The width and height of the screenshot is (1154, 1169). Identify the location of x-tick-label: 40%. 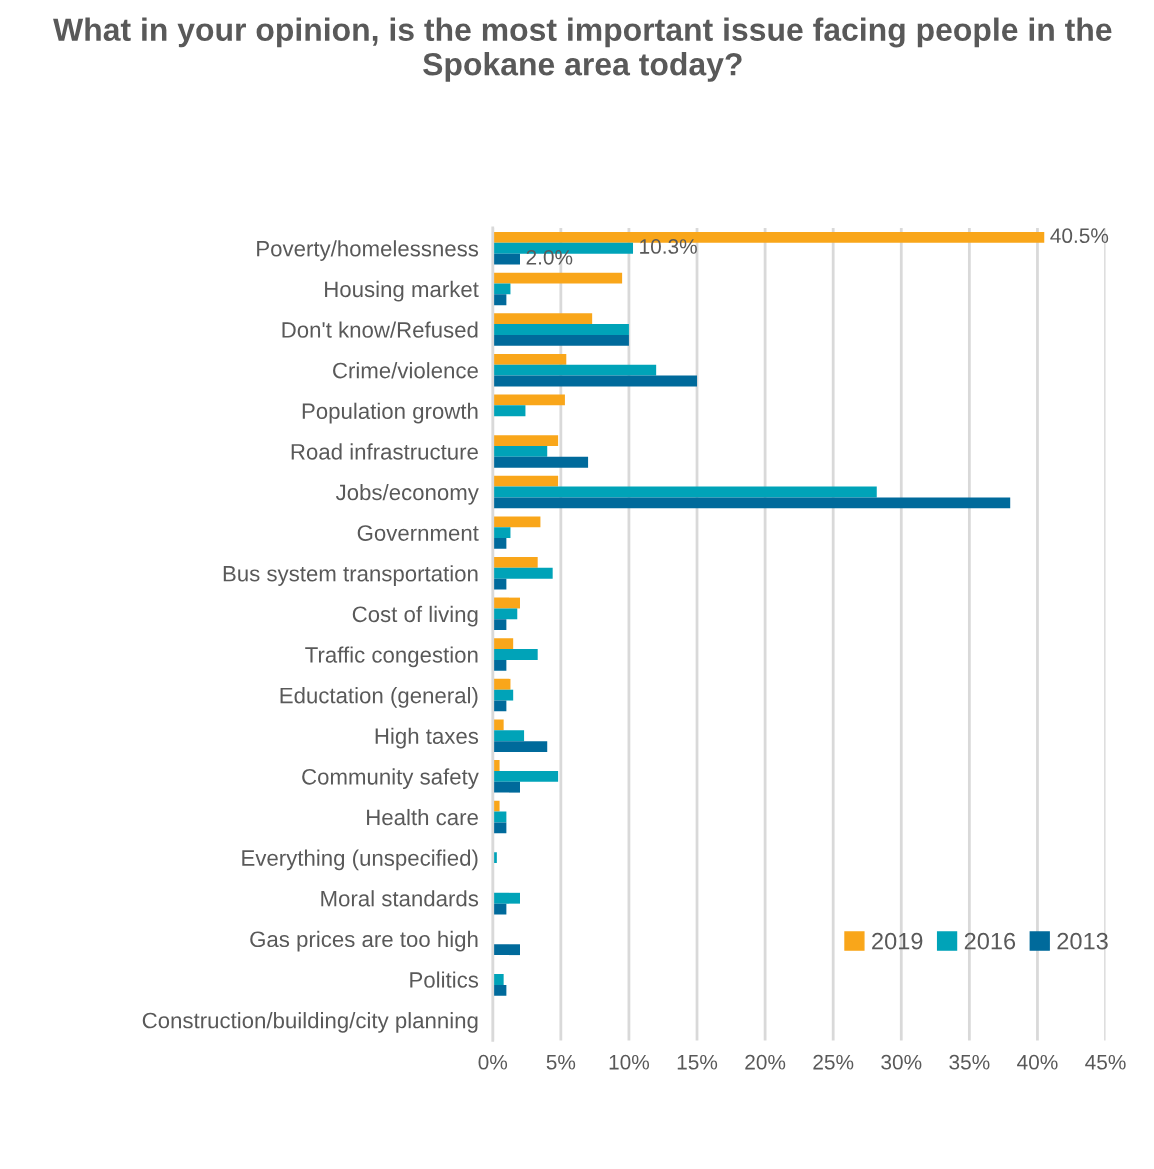
(1037, 1062).